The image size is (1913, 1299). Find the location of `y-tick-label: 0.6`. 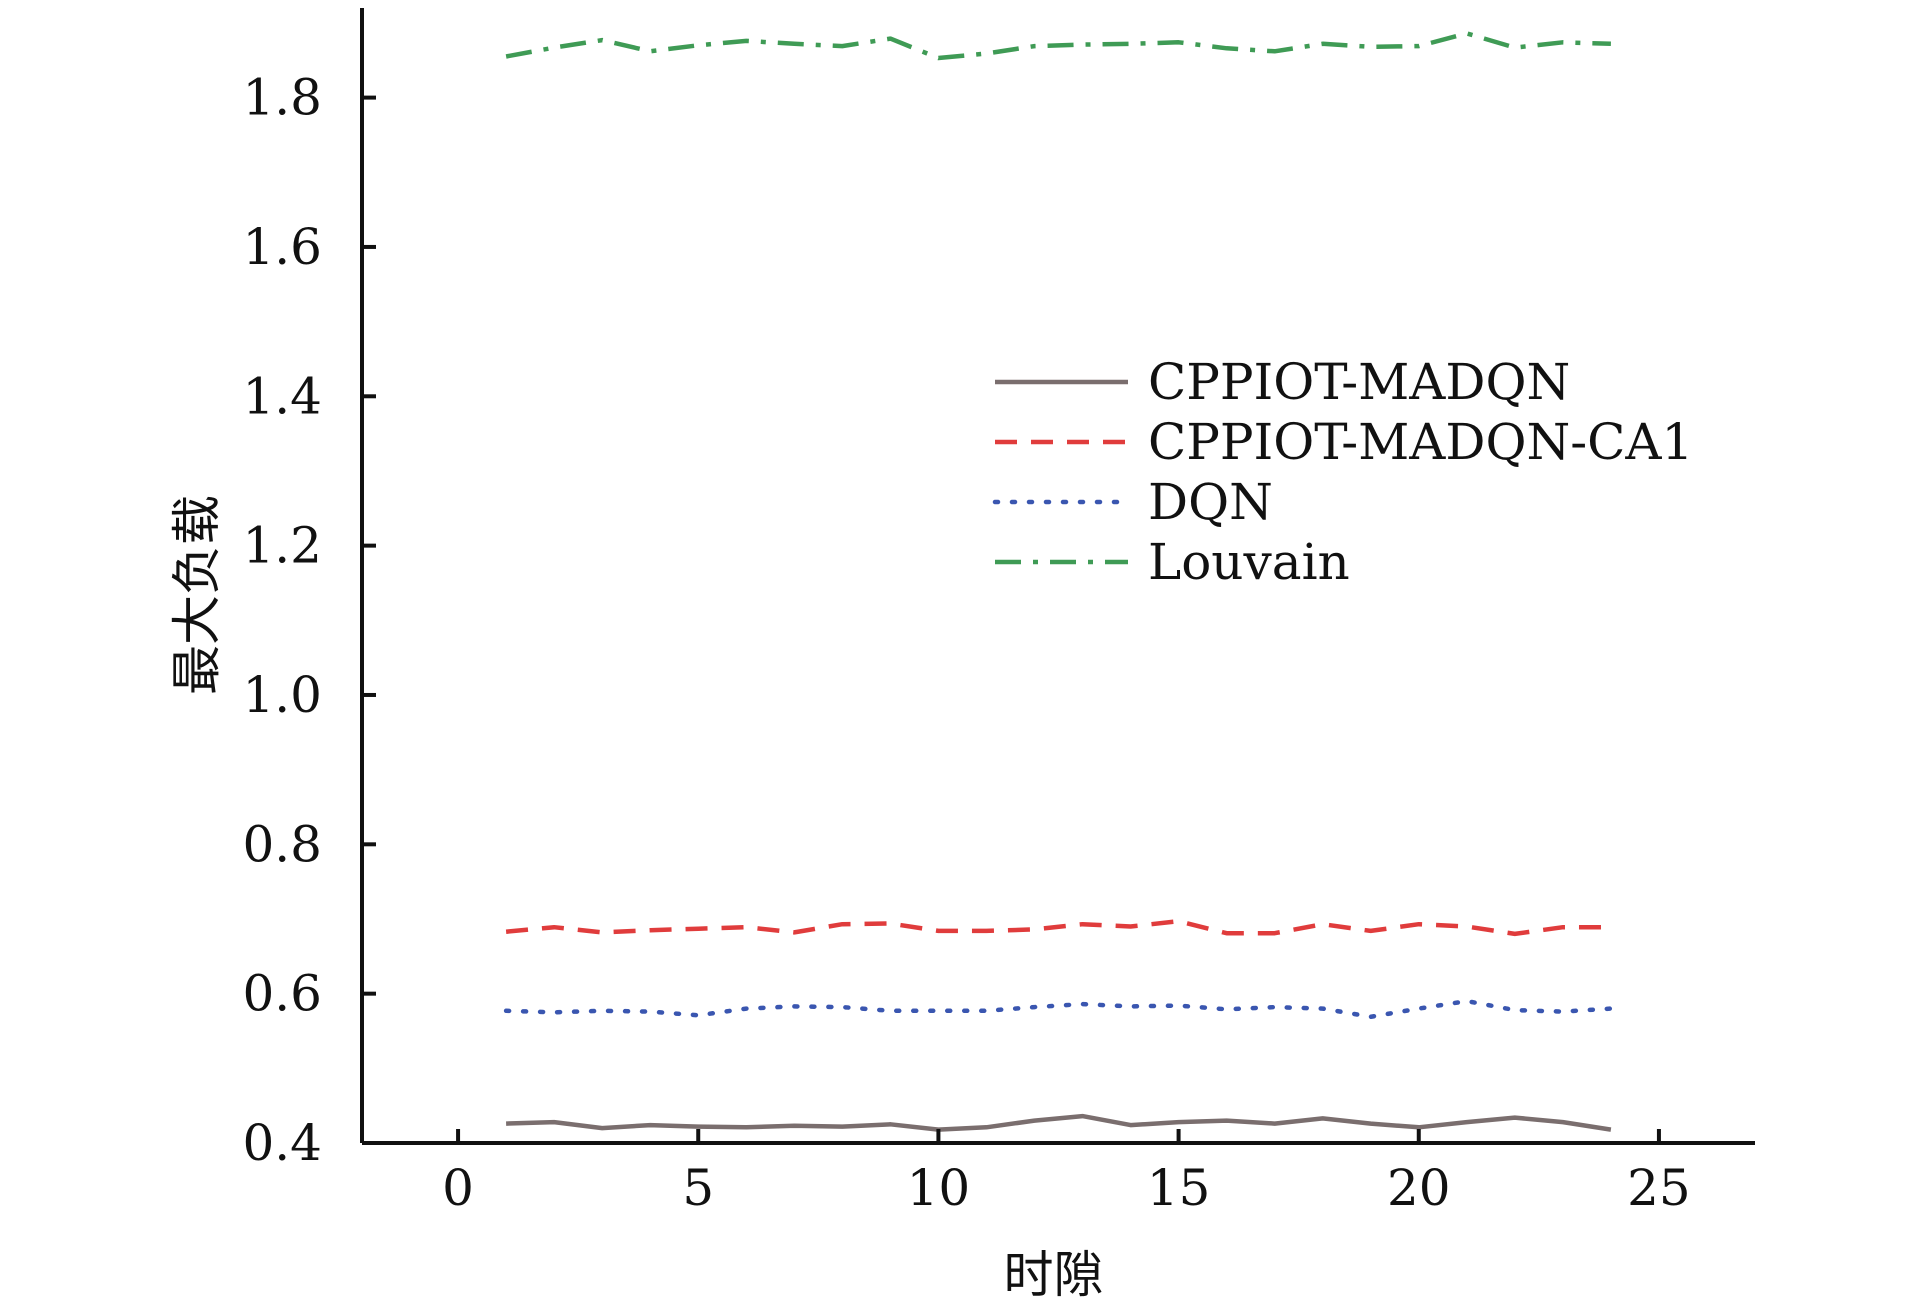

y-tick-label: 0.6 is located at coordinates (282, 994).